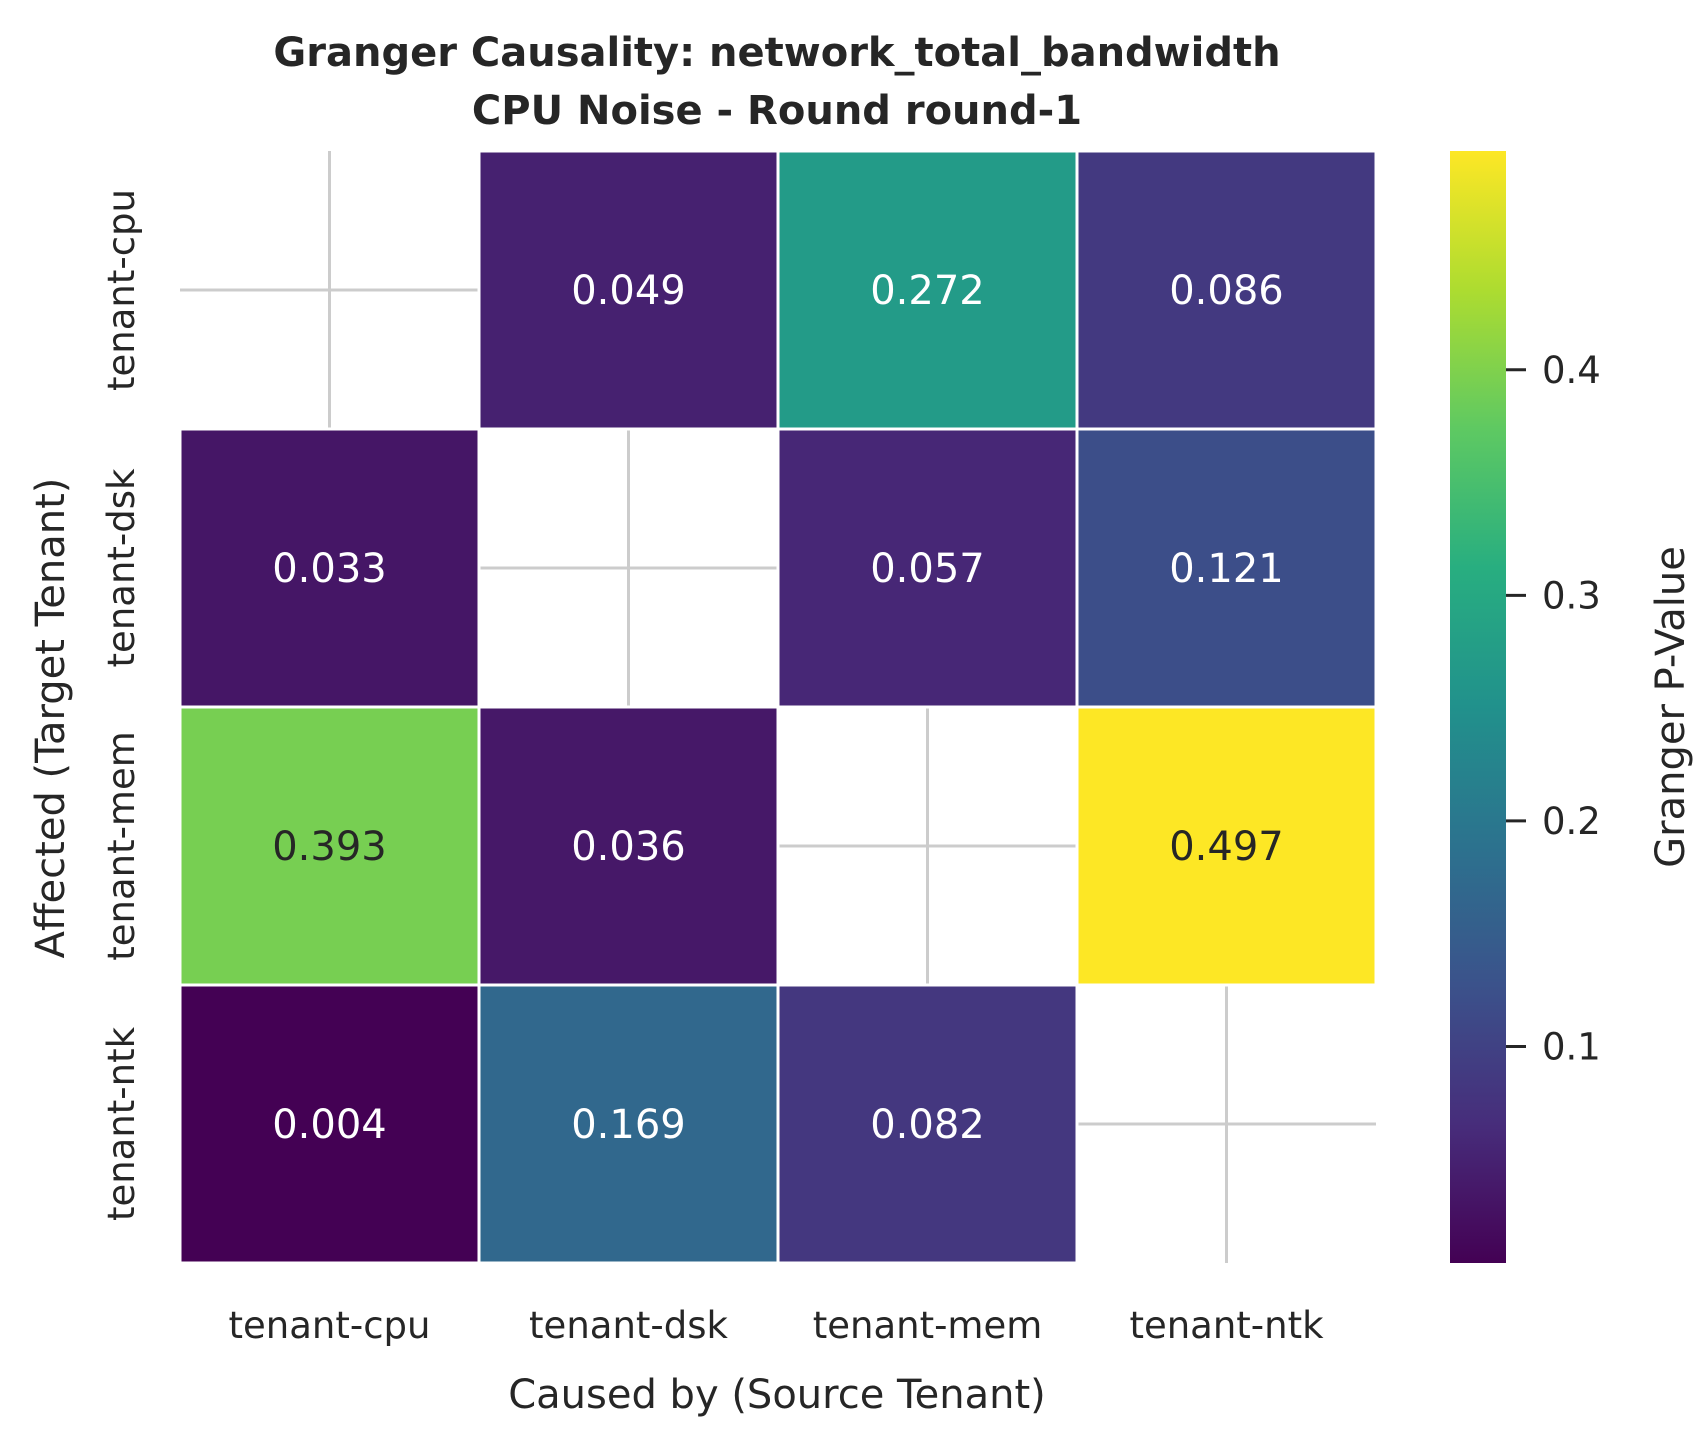 This screenshot has height=1438, width=1706. I want to click on x-tick-label: tenant-ntk, so click(1226, 1325).